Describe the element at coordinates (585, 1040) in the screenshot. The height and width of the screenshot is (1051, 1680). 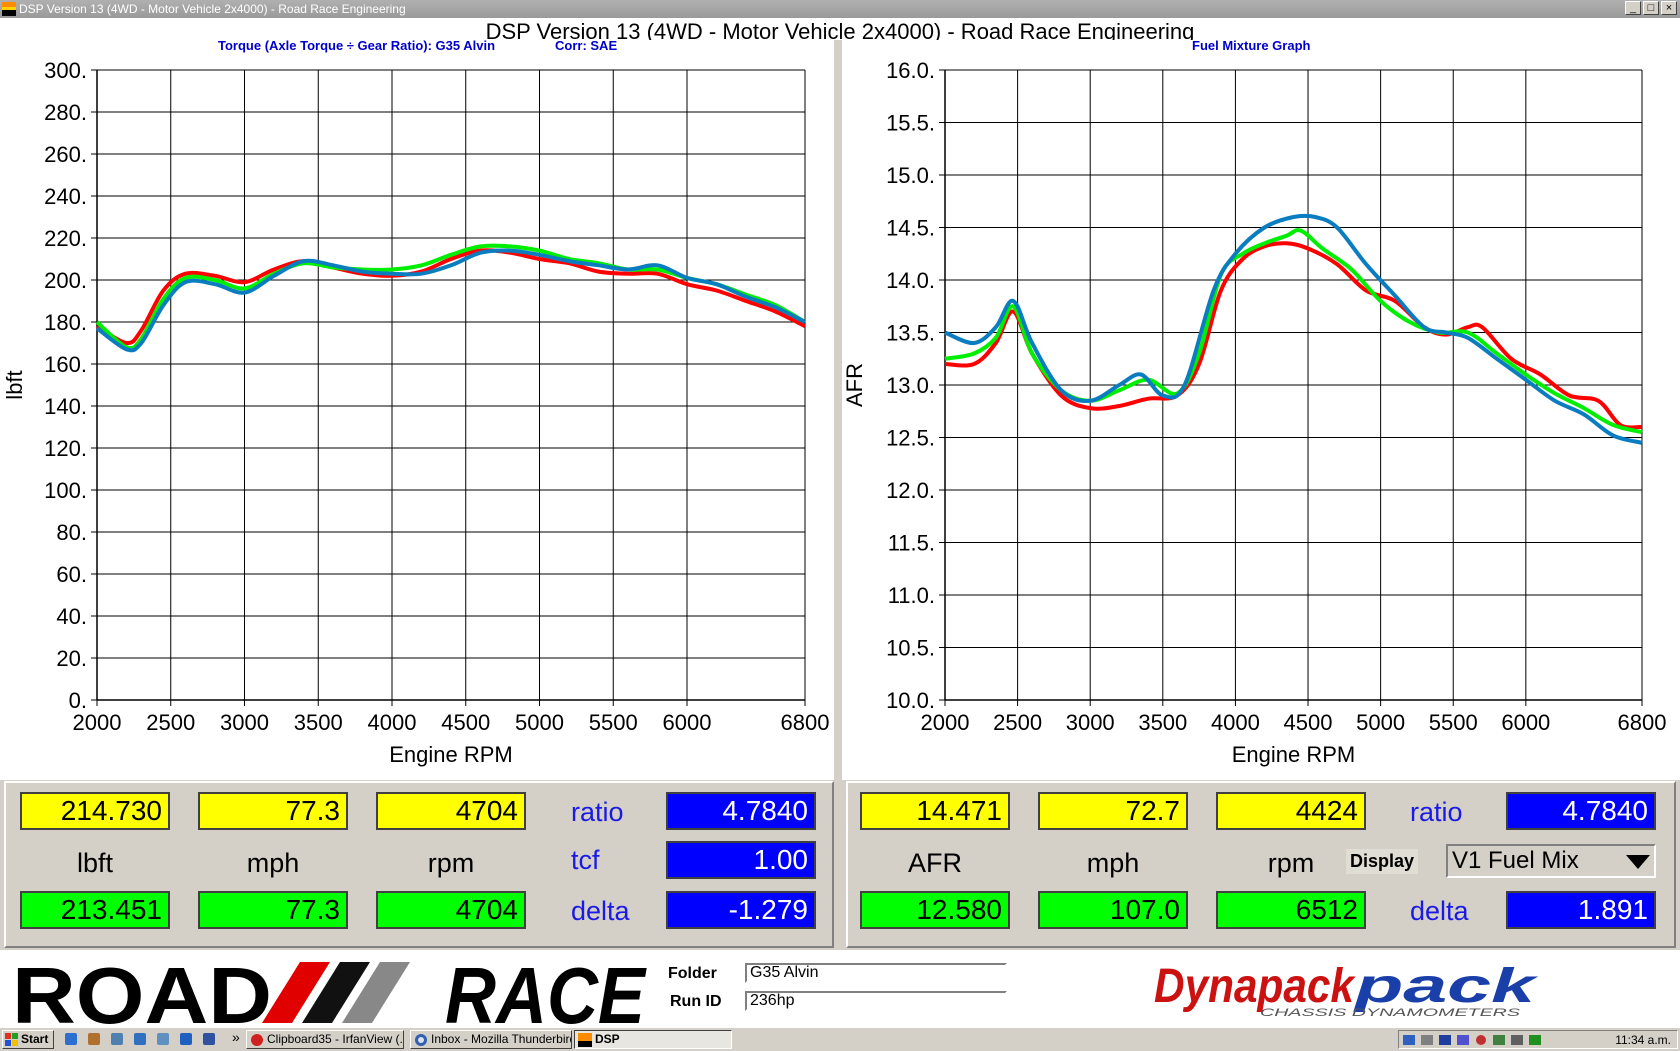
I see `dsp-task-icon` at that location.